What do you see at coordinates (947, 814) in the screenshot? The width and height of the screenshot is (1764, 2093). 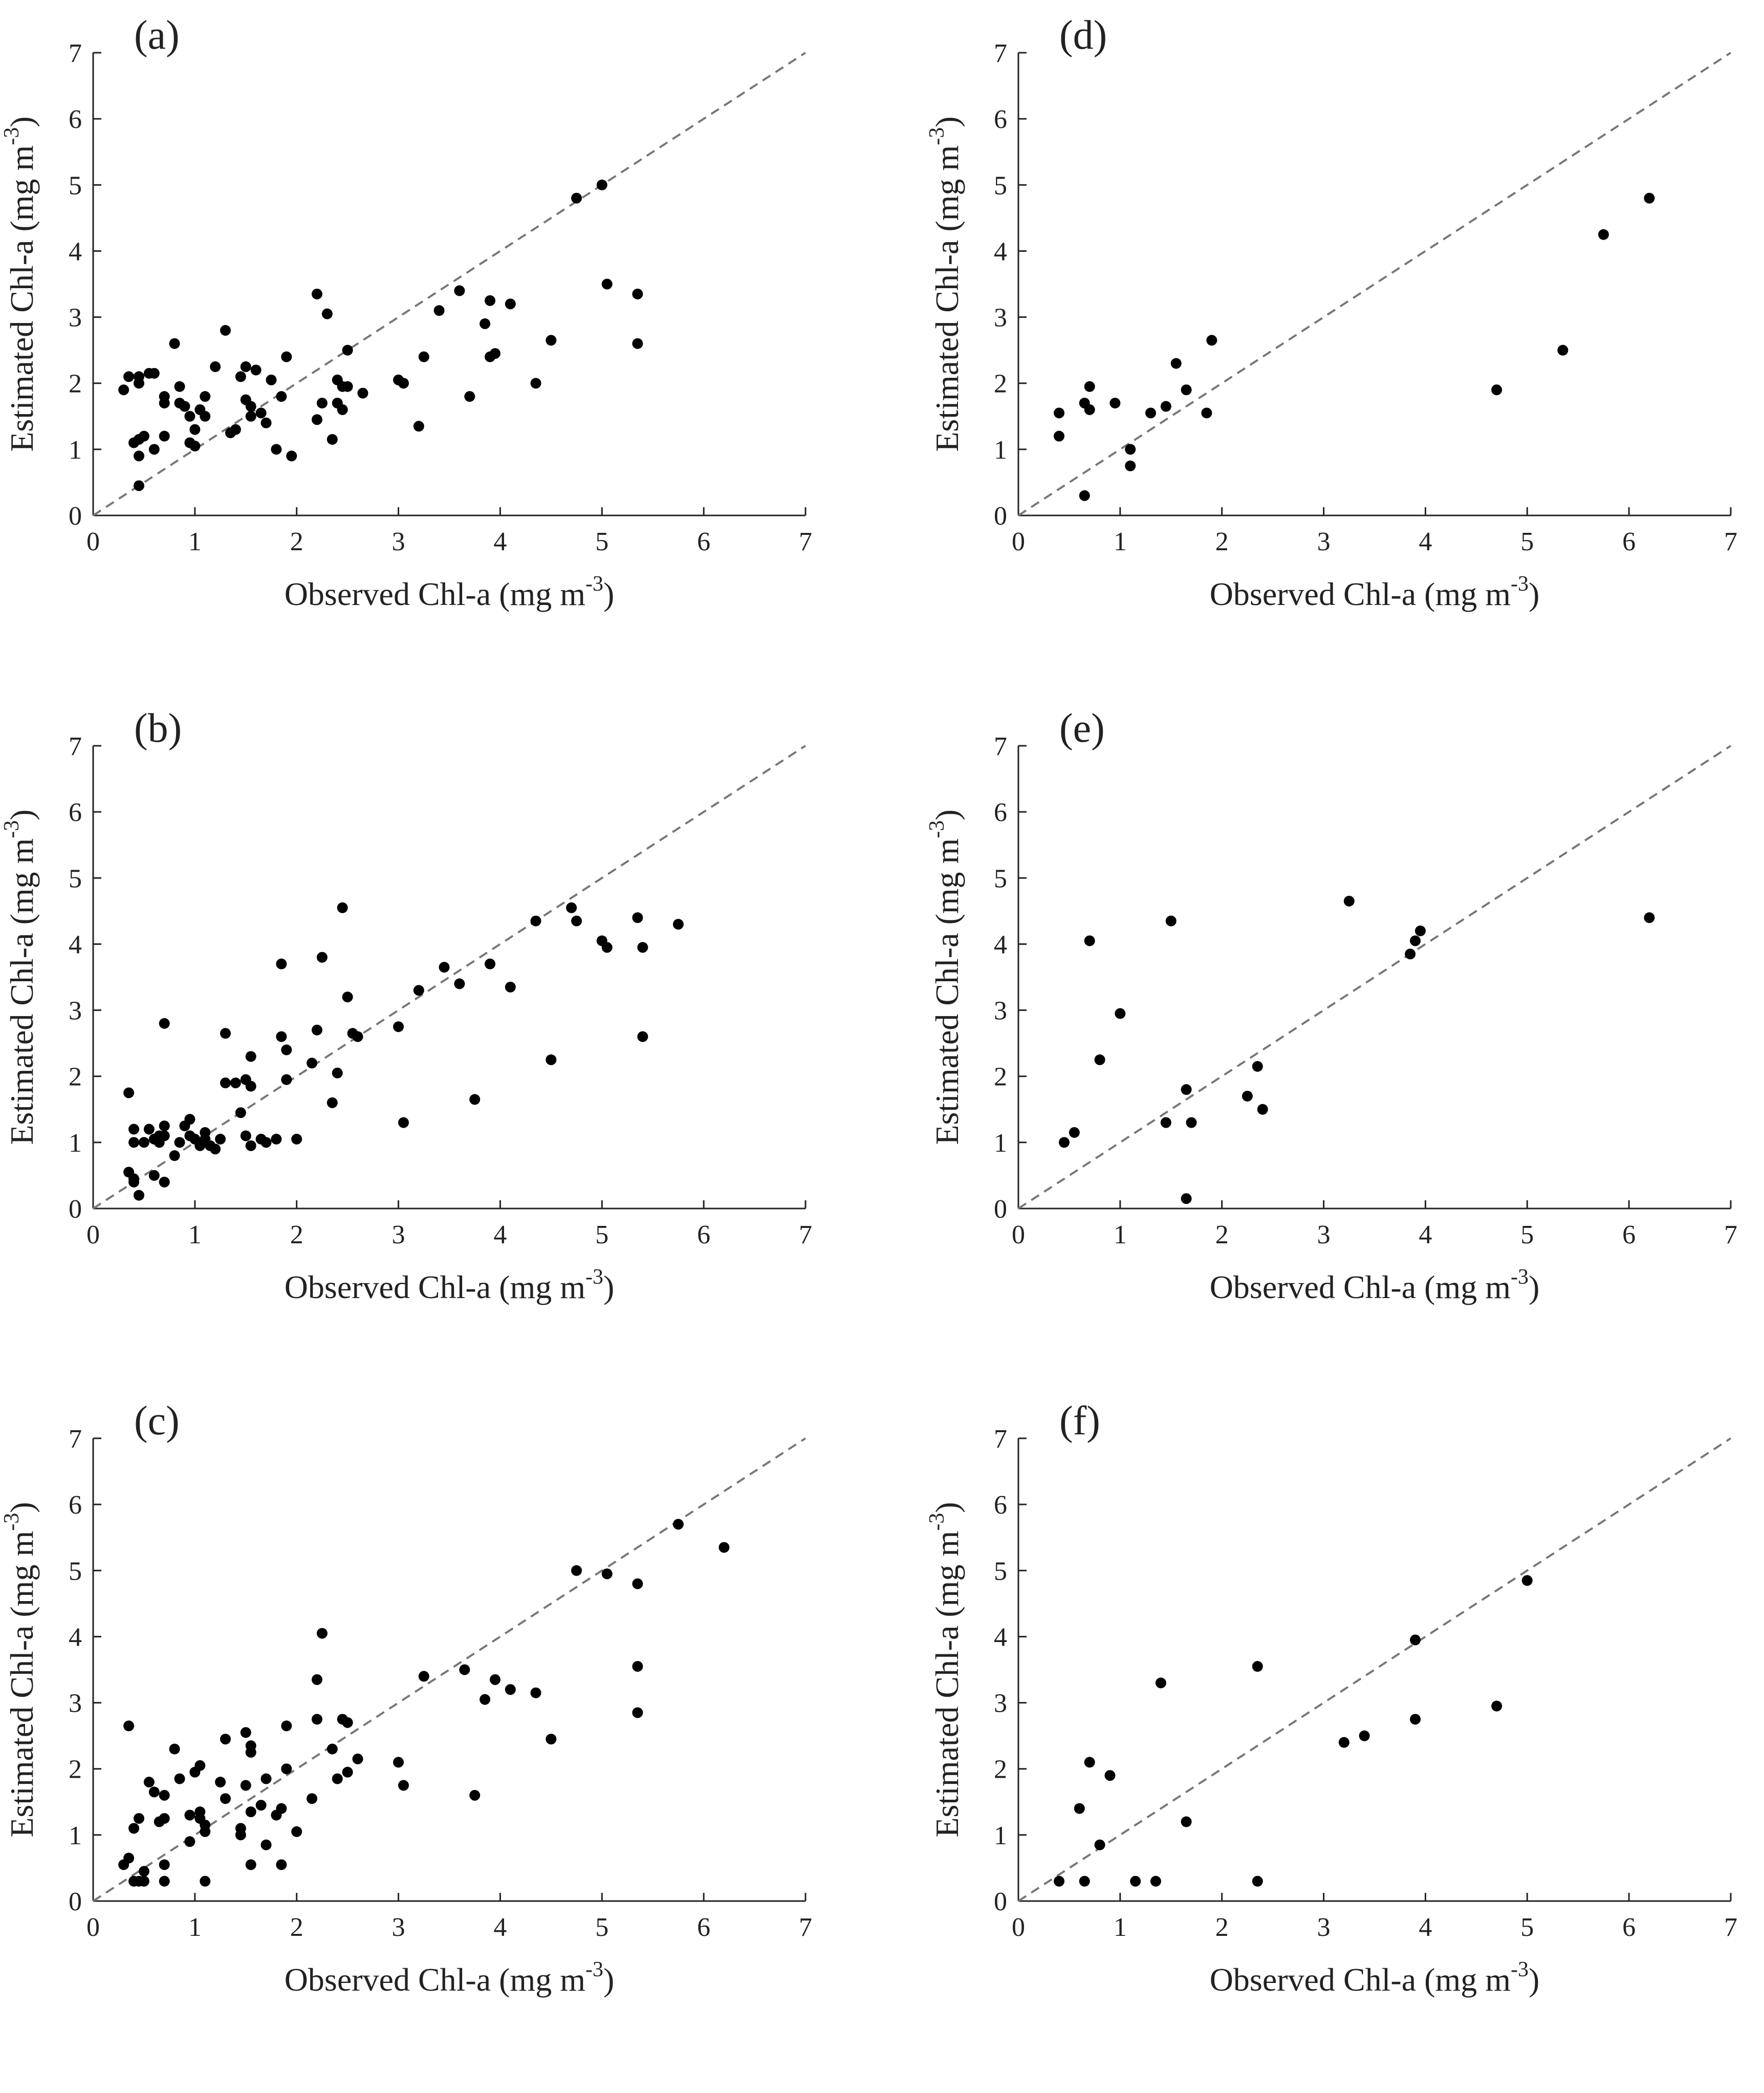 I see `y-axis-title-paren: )` at bounding box center [947, 814].